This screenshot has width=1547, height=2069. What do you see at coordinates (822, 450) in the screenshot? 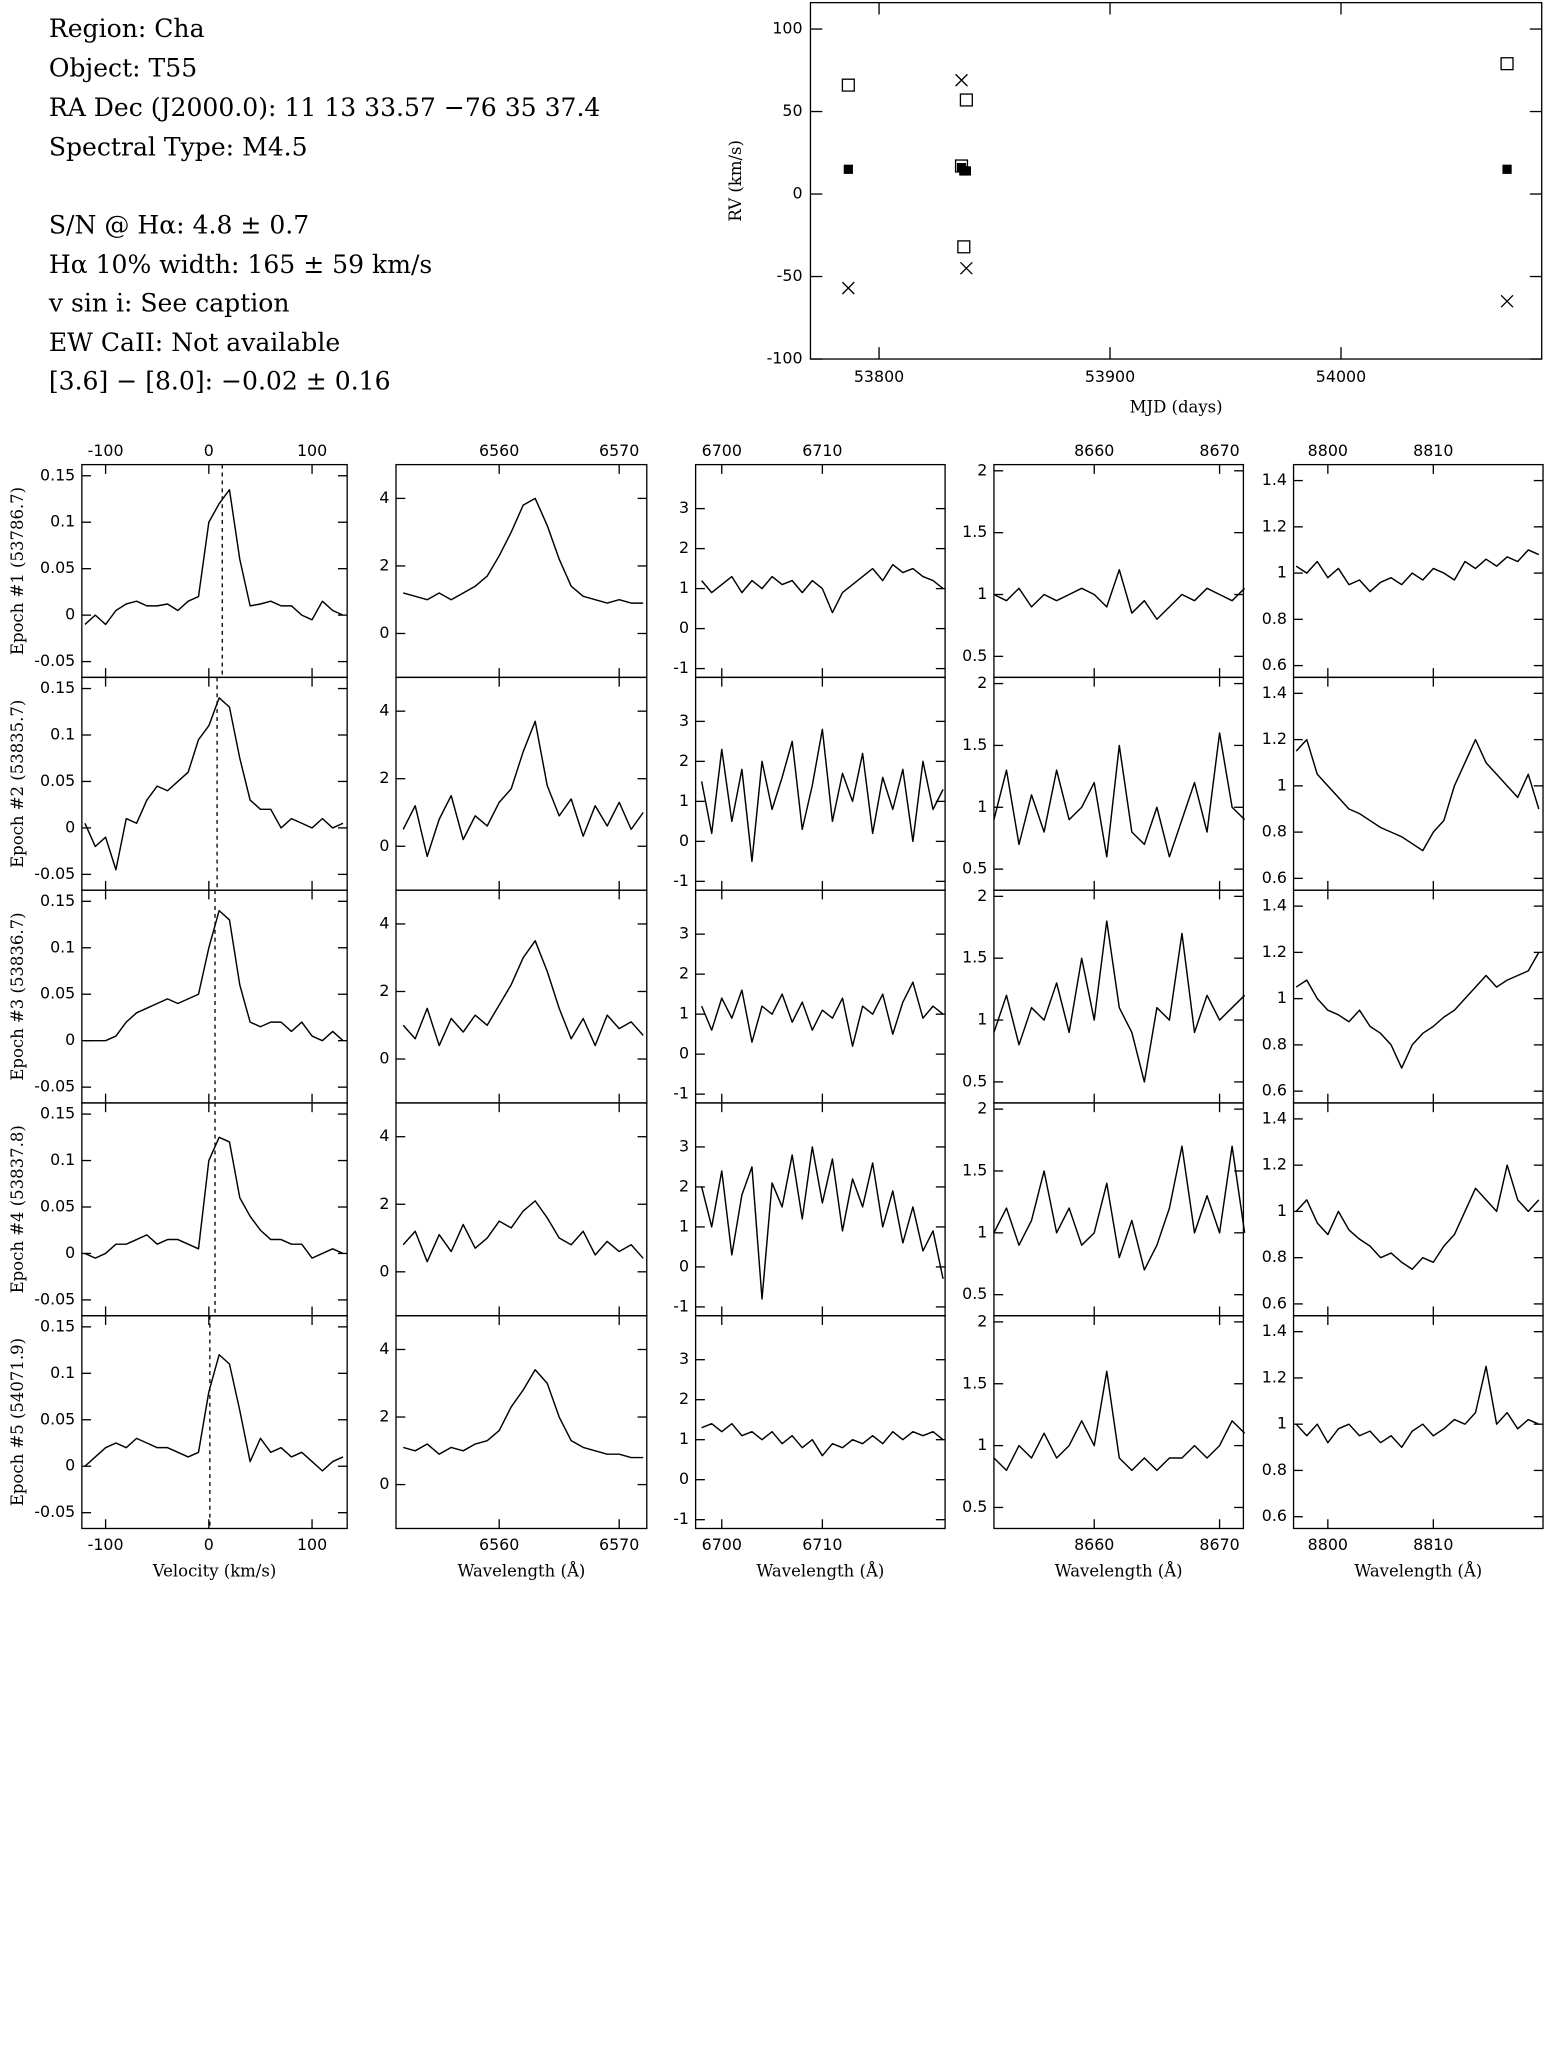
I see `x-tick-label: 6710` at bounding box center [822, 450].